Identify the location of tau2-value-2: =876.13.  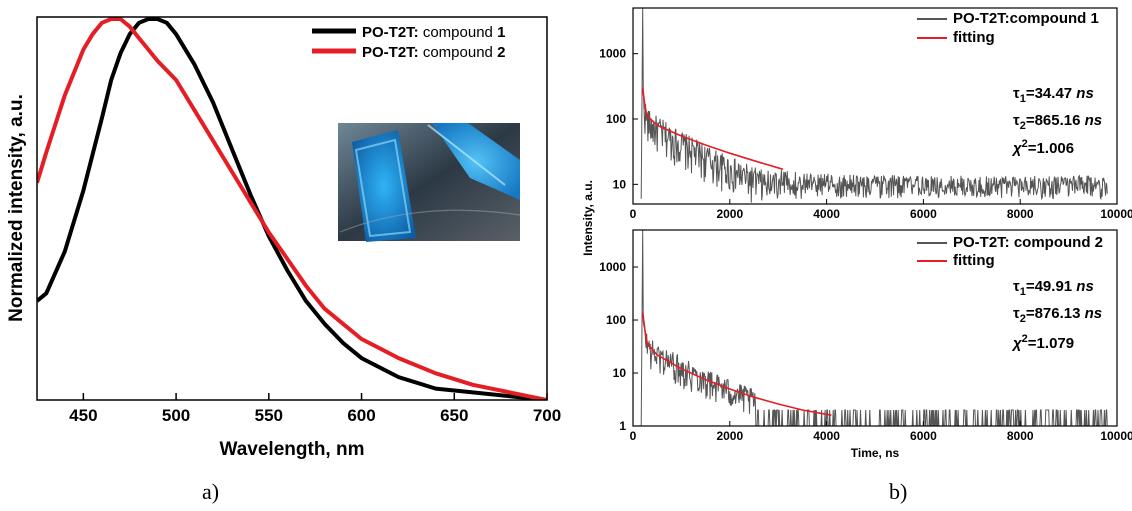
(1053, 313).